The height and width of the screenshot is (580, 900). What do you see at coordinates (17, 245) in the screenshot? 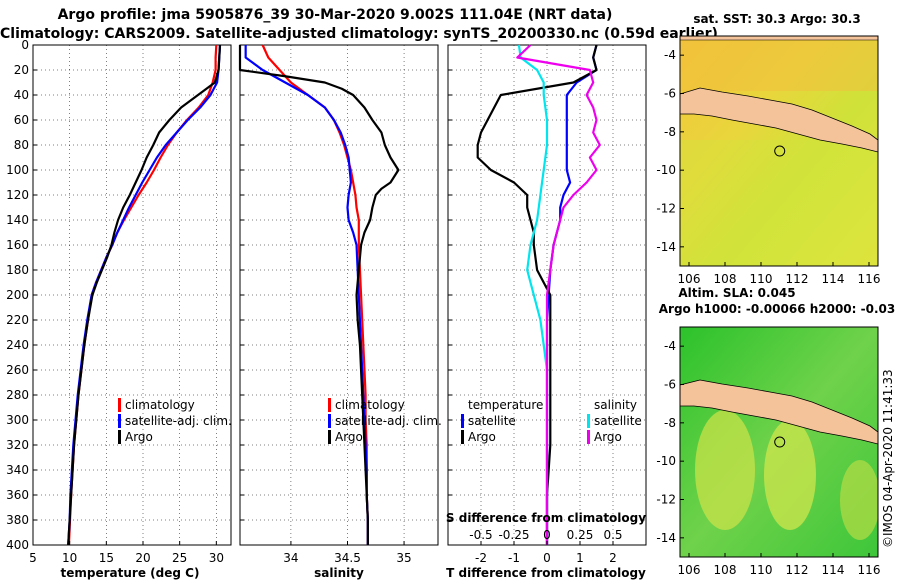
I see `y-tick-label: 160` at bounding box center [17, 245].